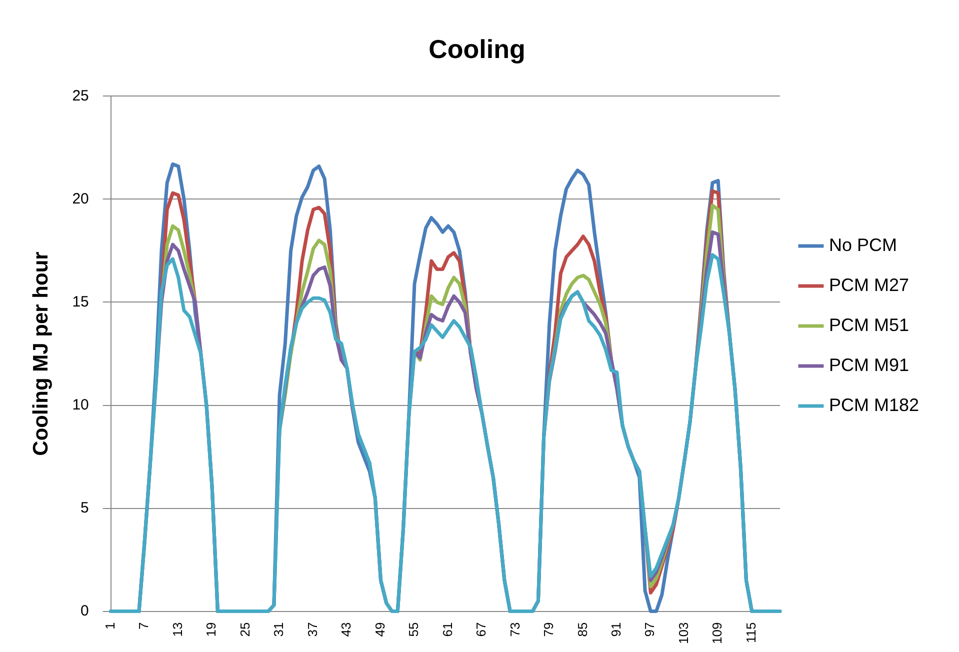  What do you see at coordinates (717, 633) in the screenshot?
I see `x-tick-label: 109` at bounding box center [717, 633].